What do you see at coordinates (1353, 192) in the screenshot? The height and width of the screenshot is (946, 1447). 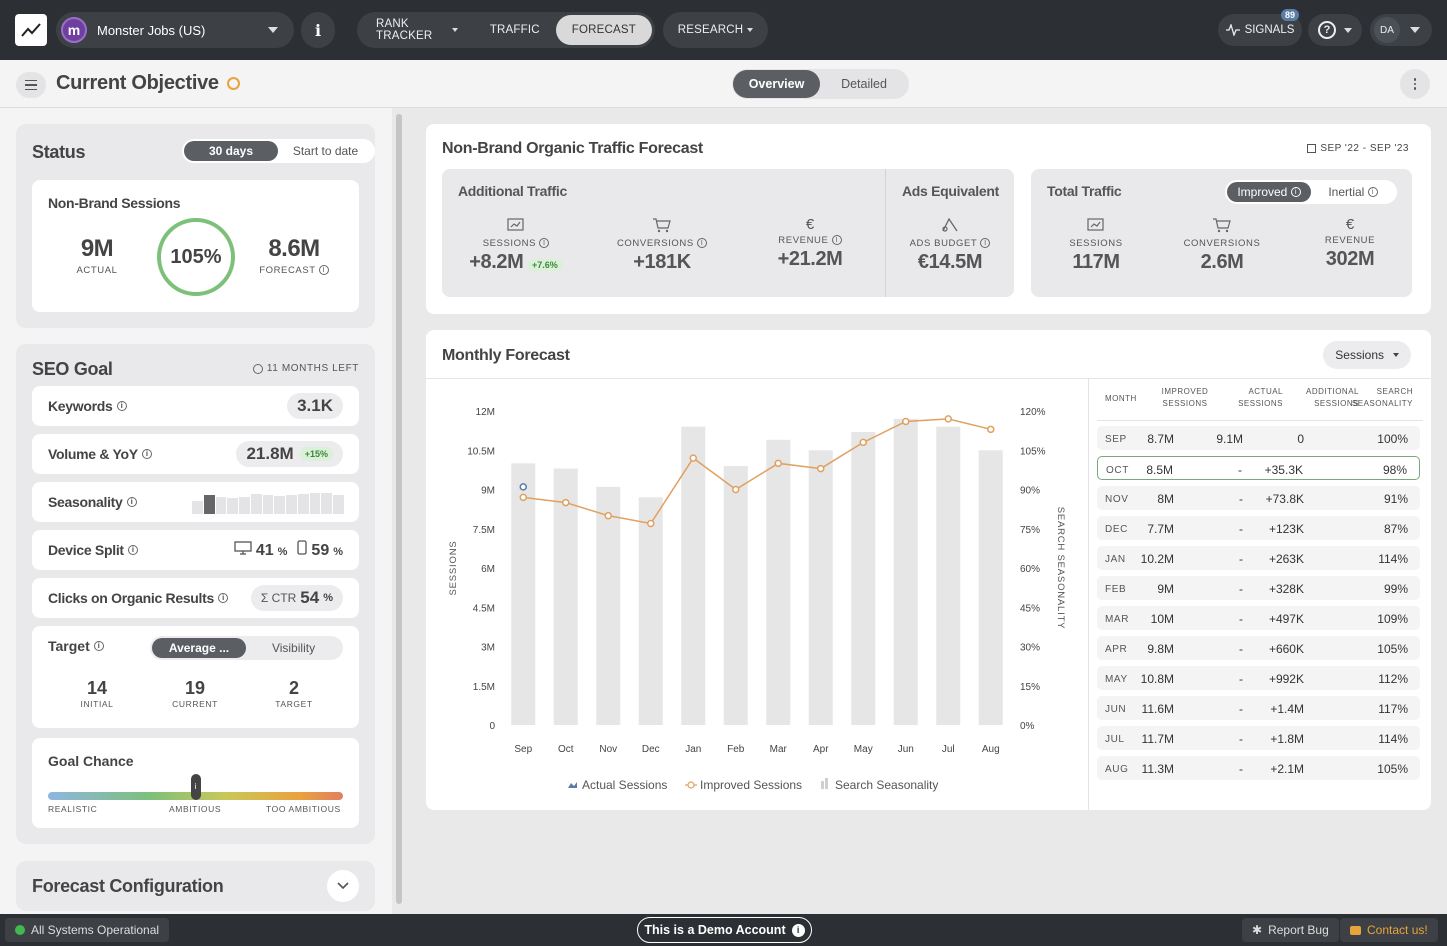 I see `tab-inertial: Inertial i` at bounding box center [1353, 192].